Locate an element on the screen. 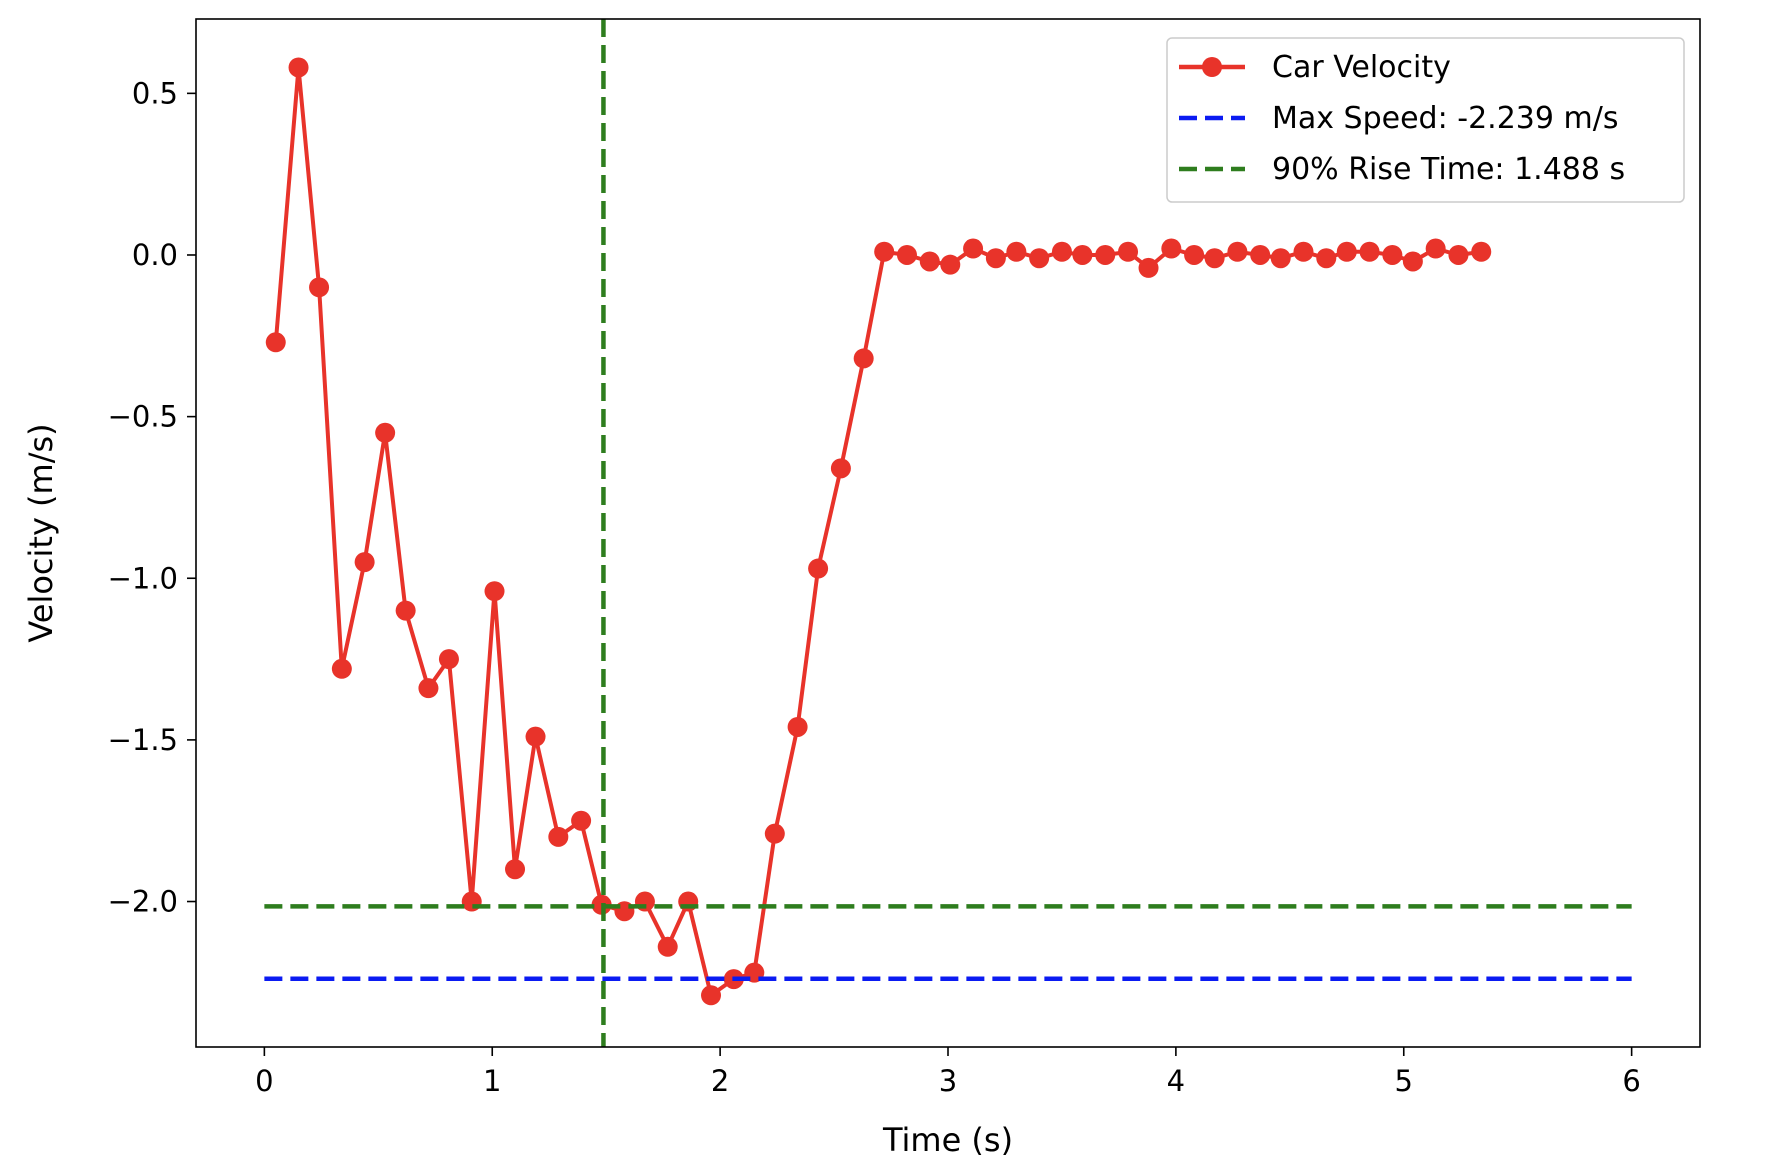 Image resolution: width=1772 pixels, height=1166 pixels. y-tick-label: 0.0 is located at coordinates (155, 255).